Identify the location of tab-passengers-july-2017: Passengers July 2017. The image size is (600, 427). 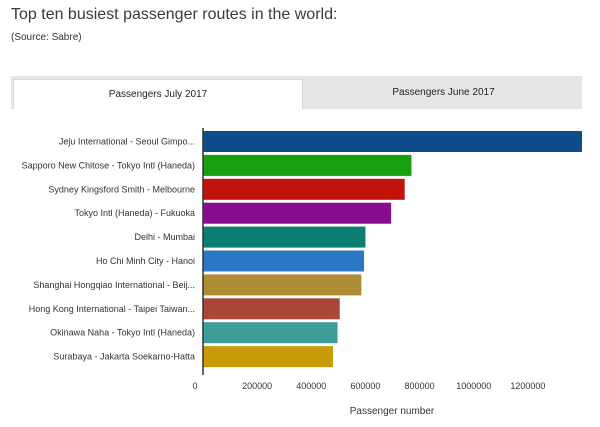
(158, 94).